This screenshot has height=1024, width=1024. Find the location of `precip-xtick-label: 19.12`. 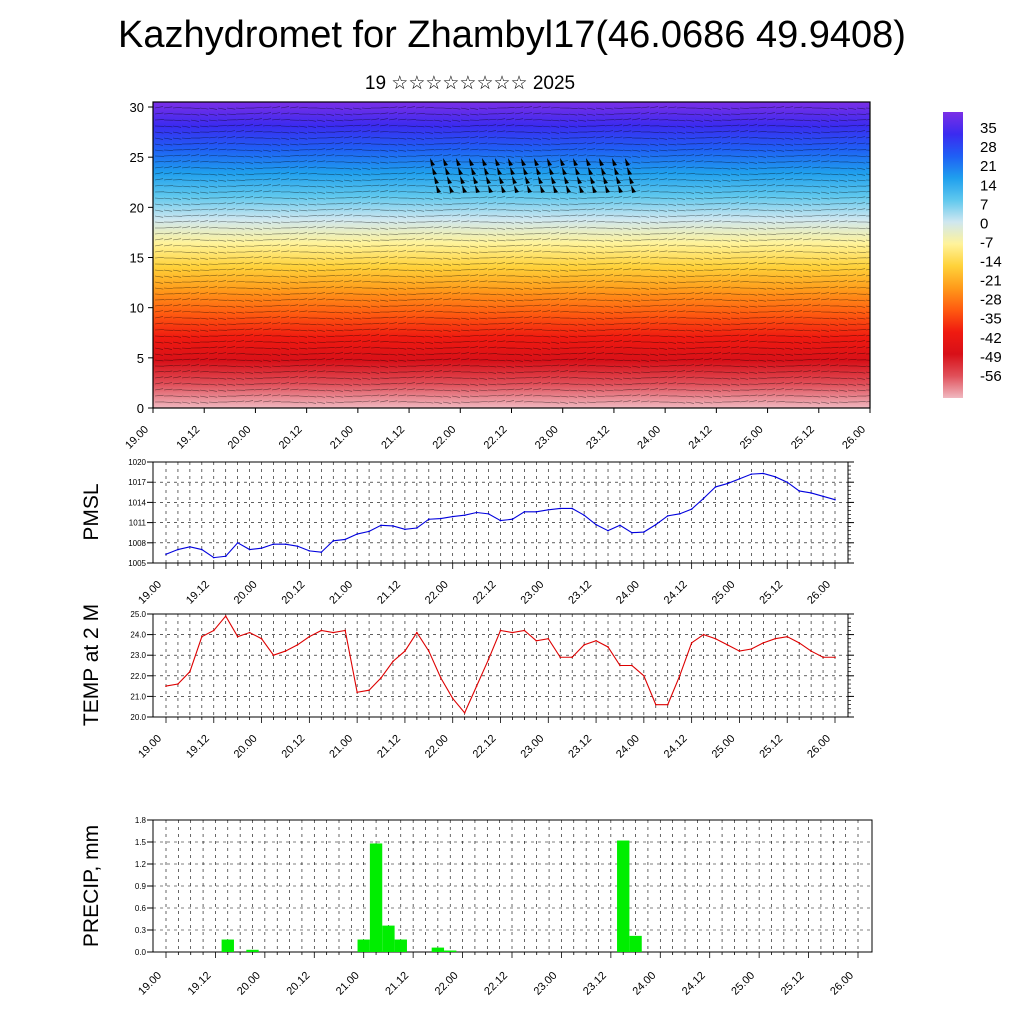

precip-xtick-label: 19.12 is located at coordinates (200, 984).